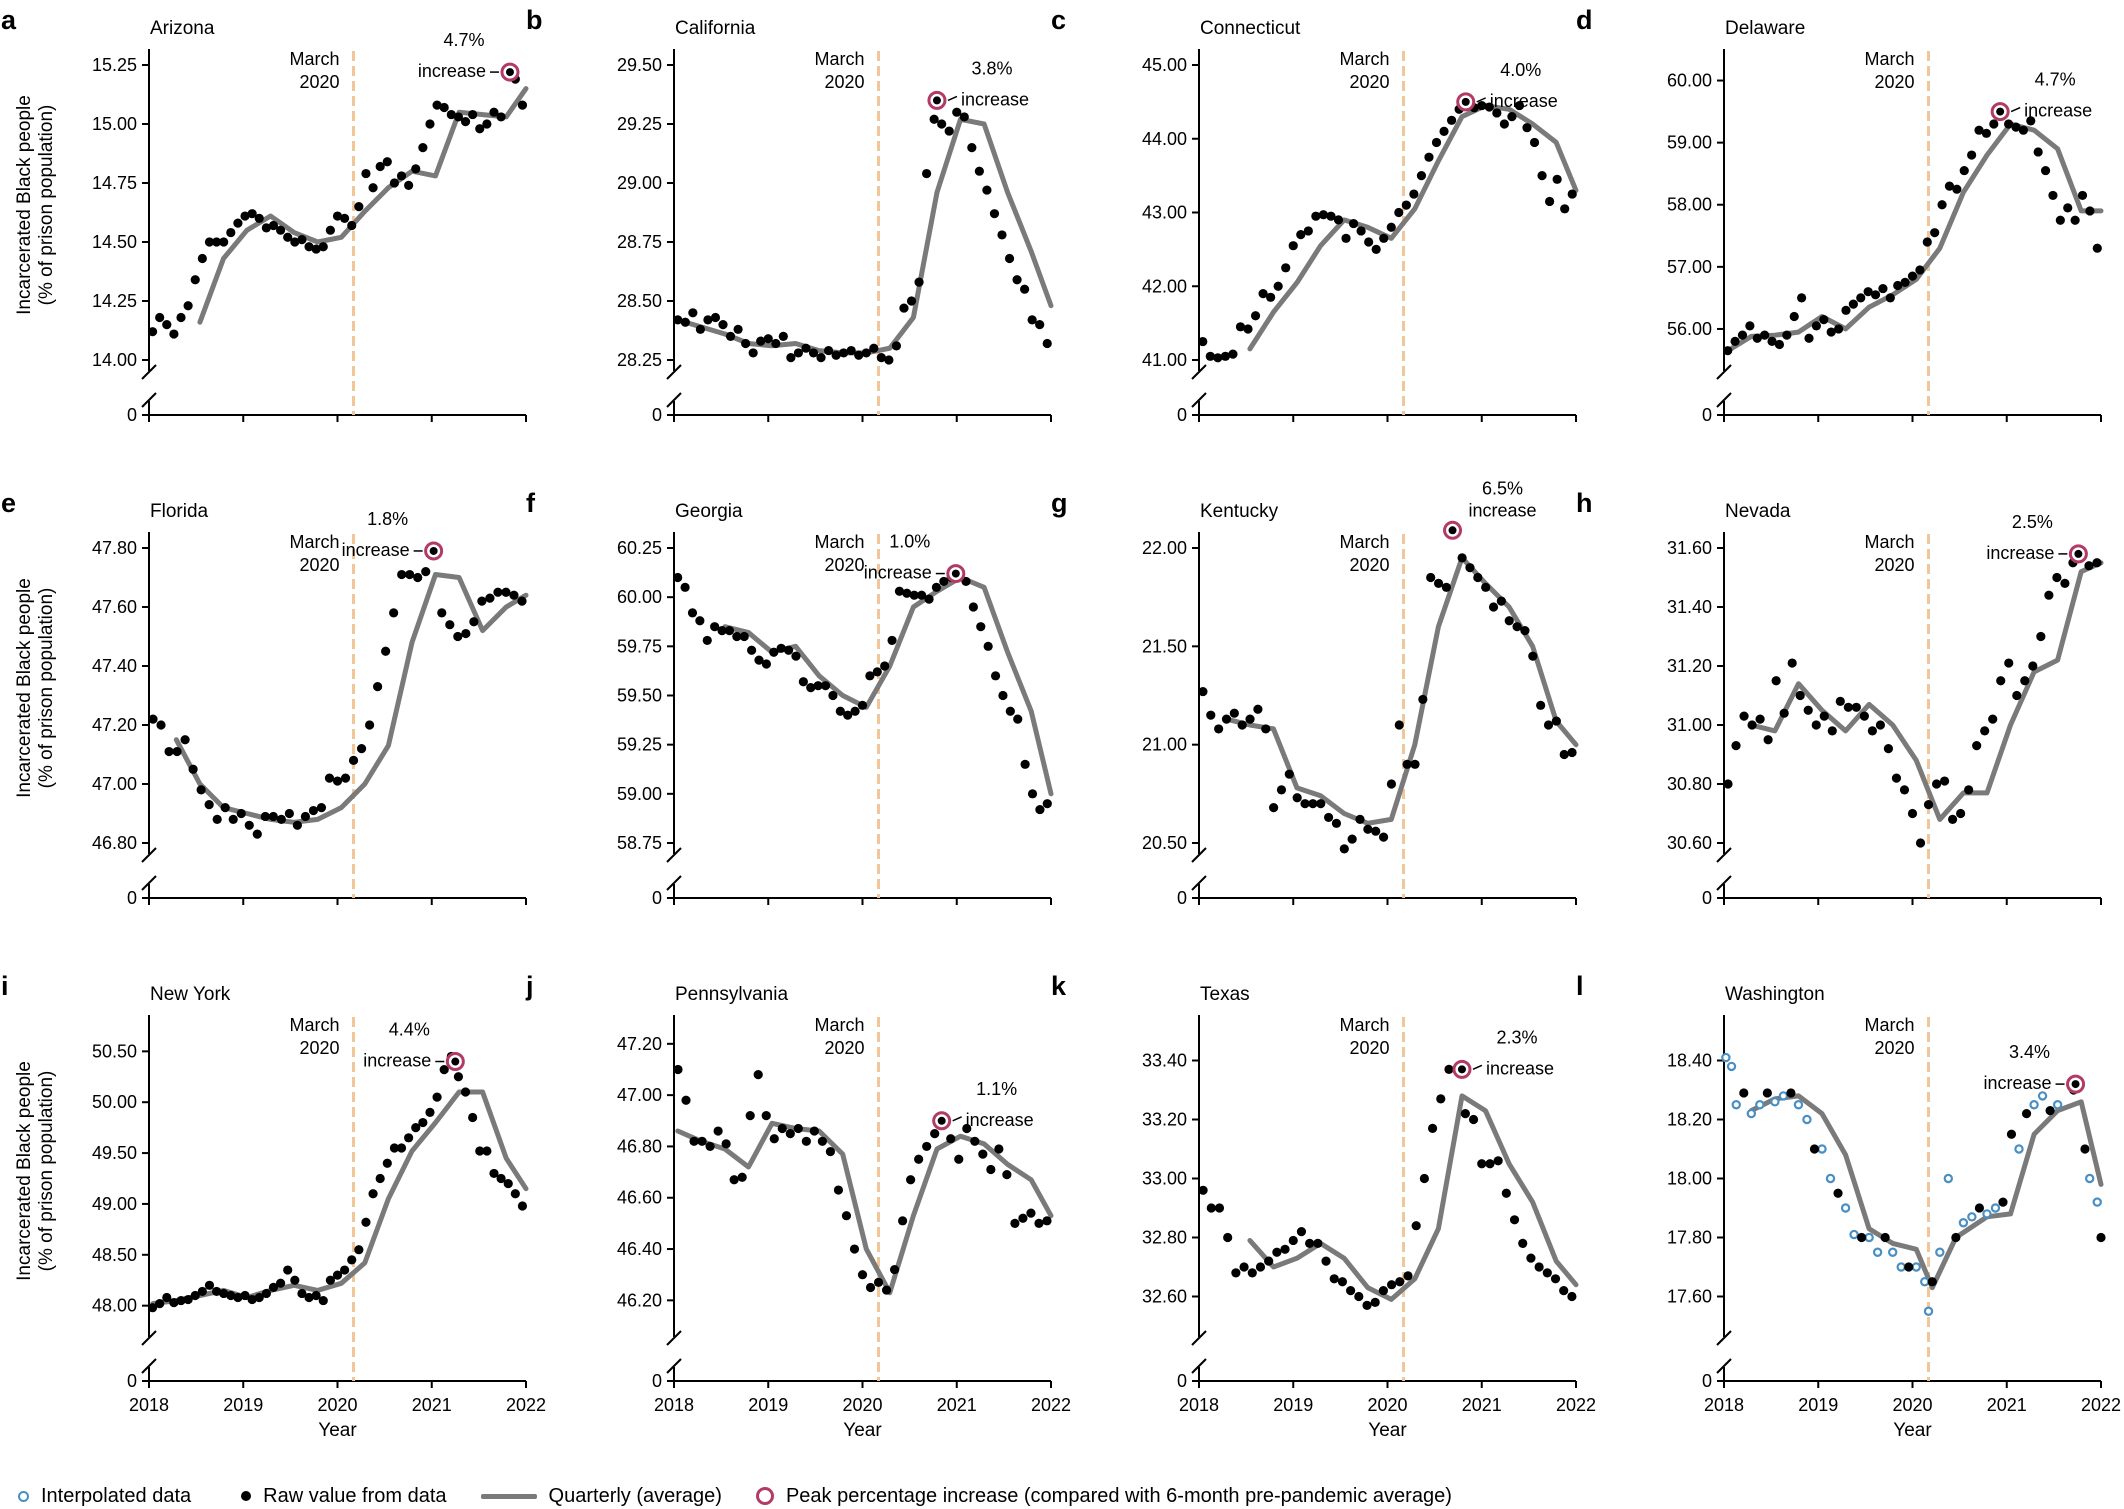 Image resolution: width=2124 pixels, height=1509 pixels. What do you see at coordinates (458, 55) in the screenshot?
I see `peak-annotation: 4.7% increase` at bounding box center [458, 55].